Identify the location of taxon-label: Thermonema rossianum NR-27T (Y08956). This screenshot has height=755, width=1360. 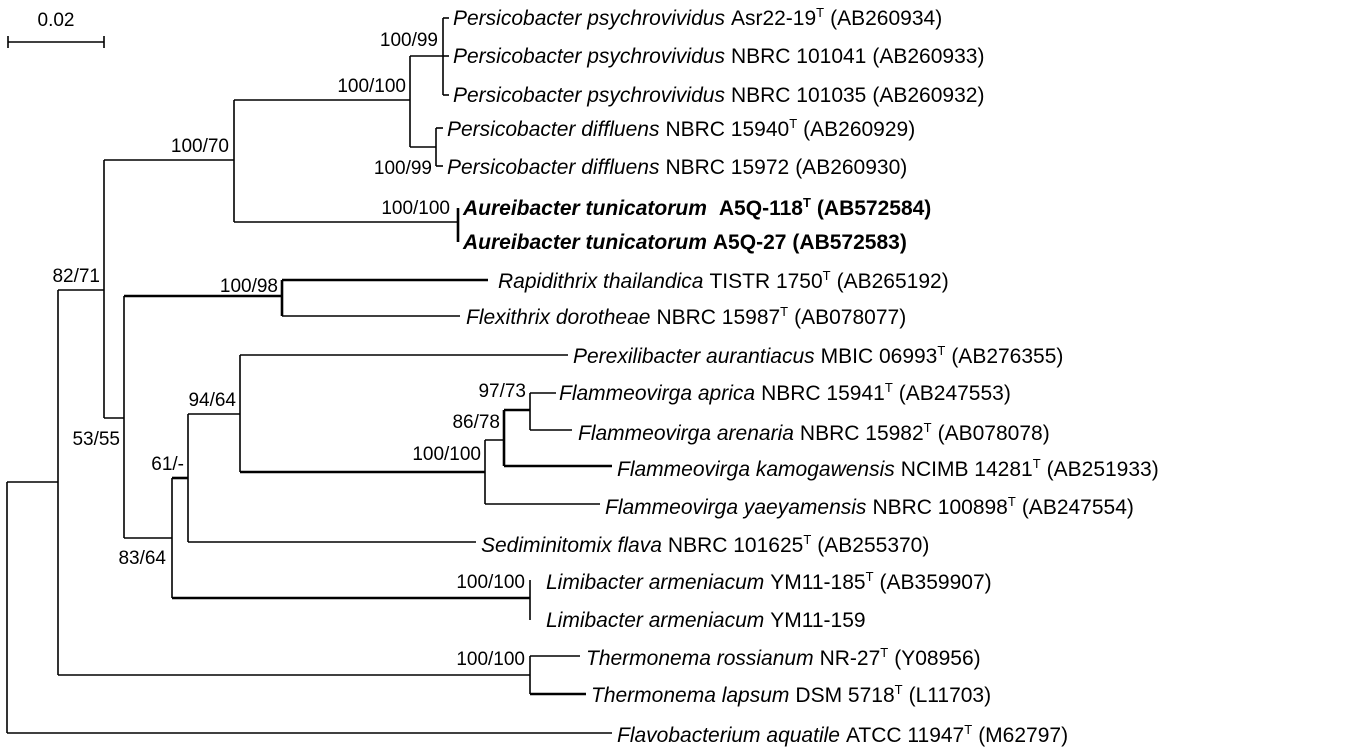
(783, 657).